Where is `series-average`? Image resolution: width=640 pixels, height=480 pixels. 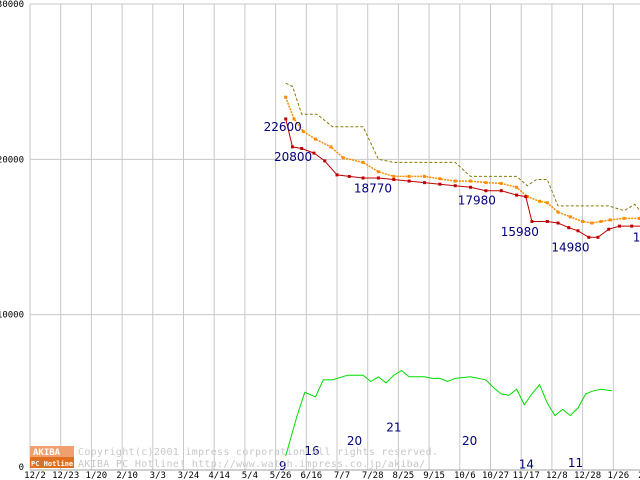 series-average is located at coordinates (462, 160).